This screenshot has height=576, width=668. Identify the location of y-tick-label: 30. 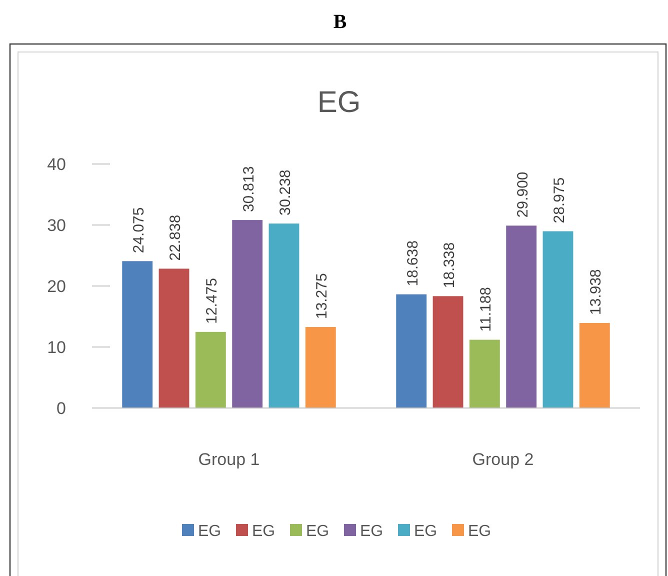
(56, 225).